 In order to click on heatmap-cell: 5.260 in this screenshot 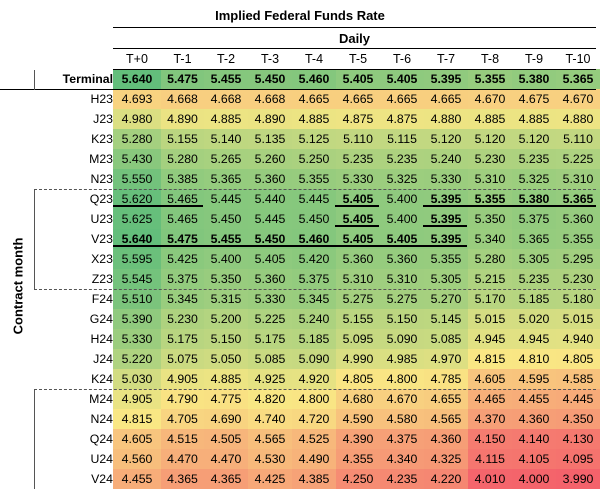, I will do `click(270, 159)`.